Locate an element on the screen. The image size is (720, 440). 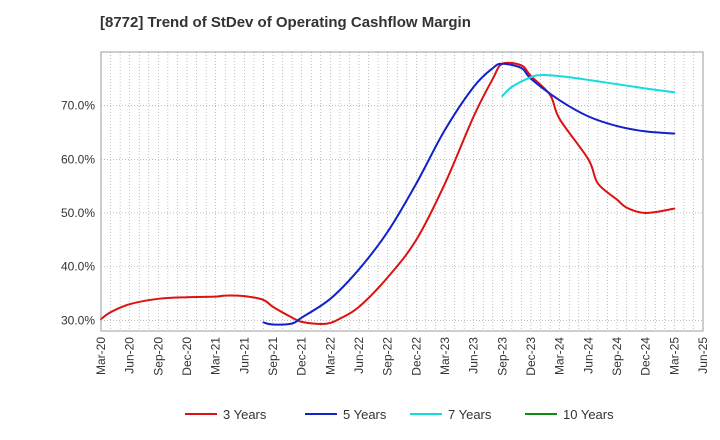
x-tick-label: Dec-21 is located at coordinates (302, 356).